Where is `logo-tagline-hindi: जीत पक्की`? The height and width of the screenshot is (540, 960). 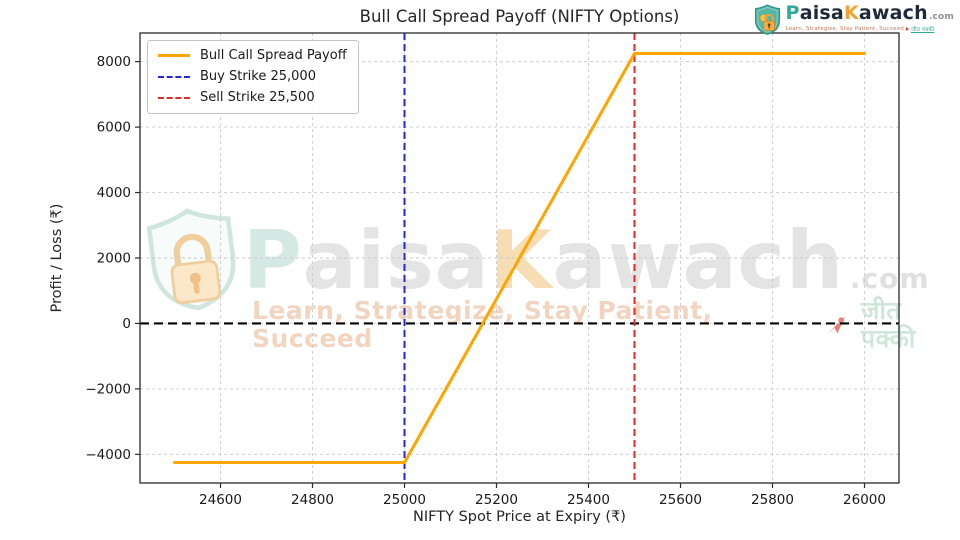
logo-tagline-hindi: जीत पक्की is located at coordinates (922, 30).